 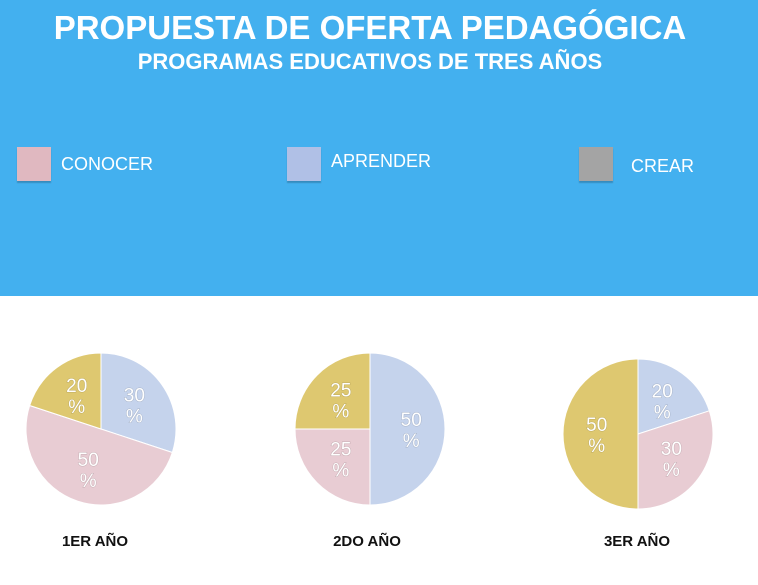 What do you see at coordinates (304, 164) in the screenshot?
I see `legend-swatch-aprender` at bounding box center [304, 164].